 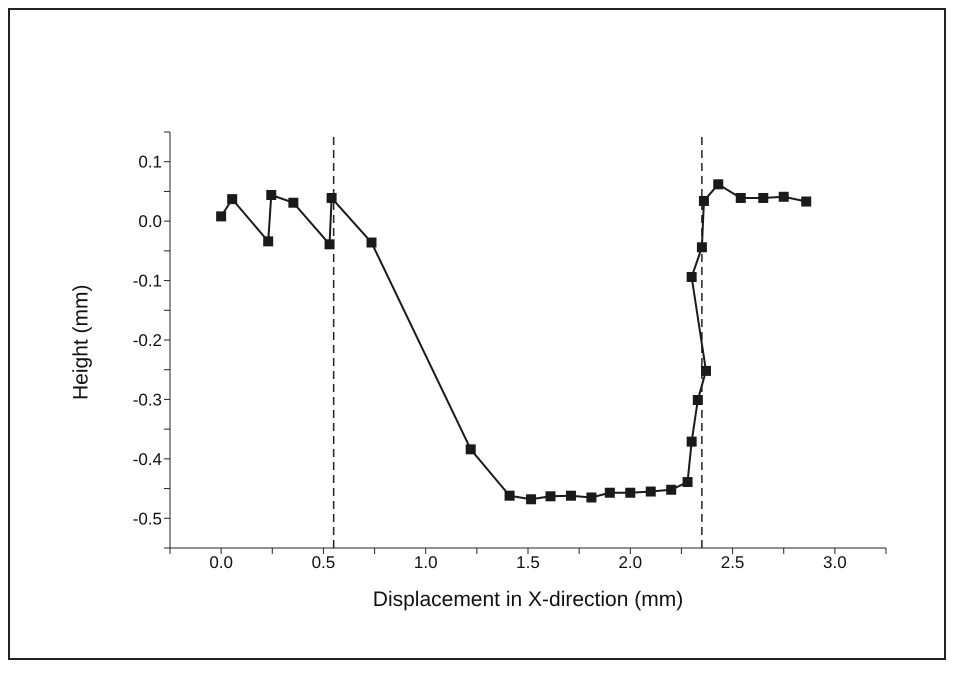 I want to click on y-tick-label: 0.0, so click(x=150, y=222).